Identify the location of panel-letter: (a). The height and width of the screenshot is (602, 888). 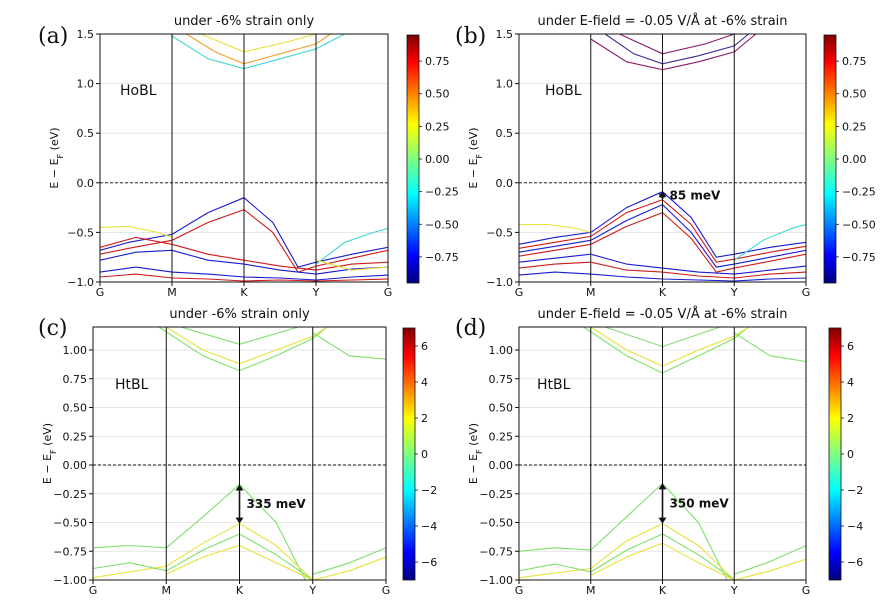
(53, 36).